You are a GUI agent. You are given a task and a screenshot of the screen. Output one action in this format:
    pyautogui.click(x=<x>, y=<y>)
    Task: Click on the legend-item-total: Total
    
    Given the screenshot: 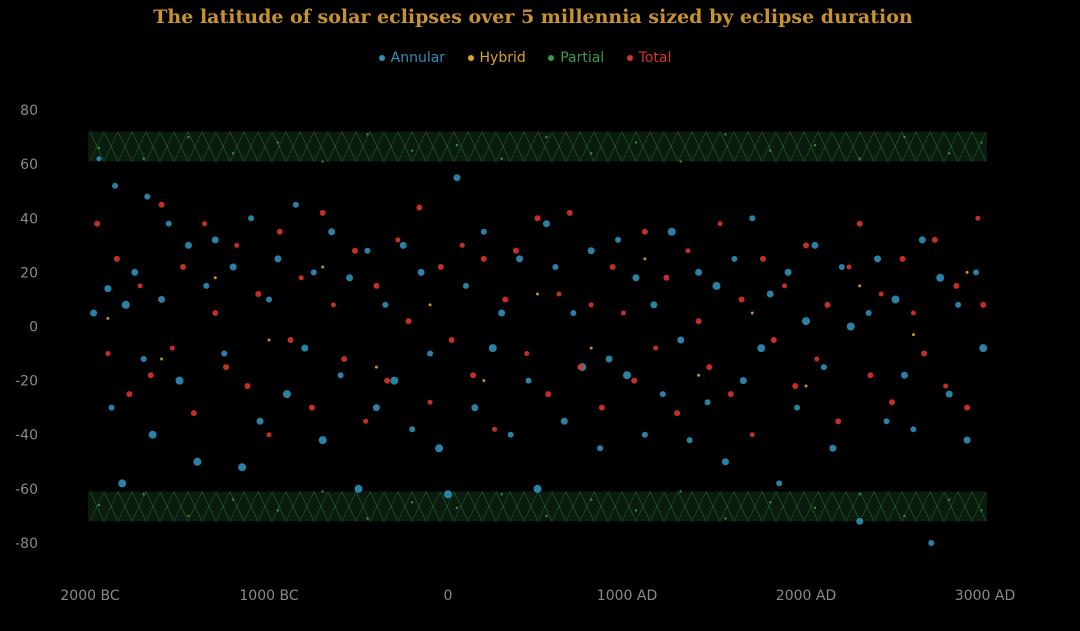 What is the action you would take?
    pyautogui.click(x=648, y=58)
    